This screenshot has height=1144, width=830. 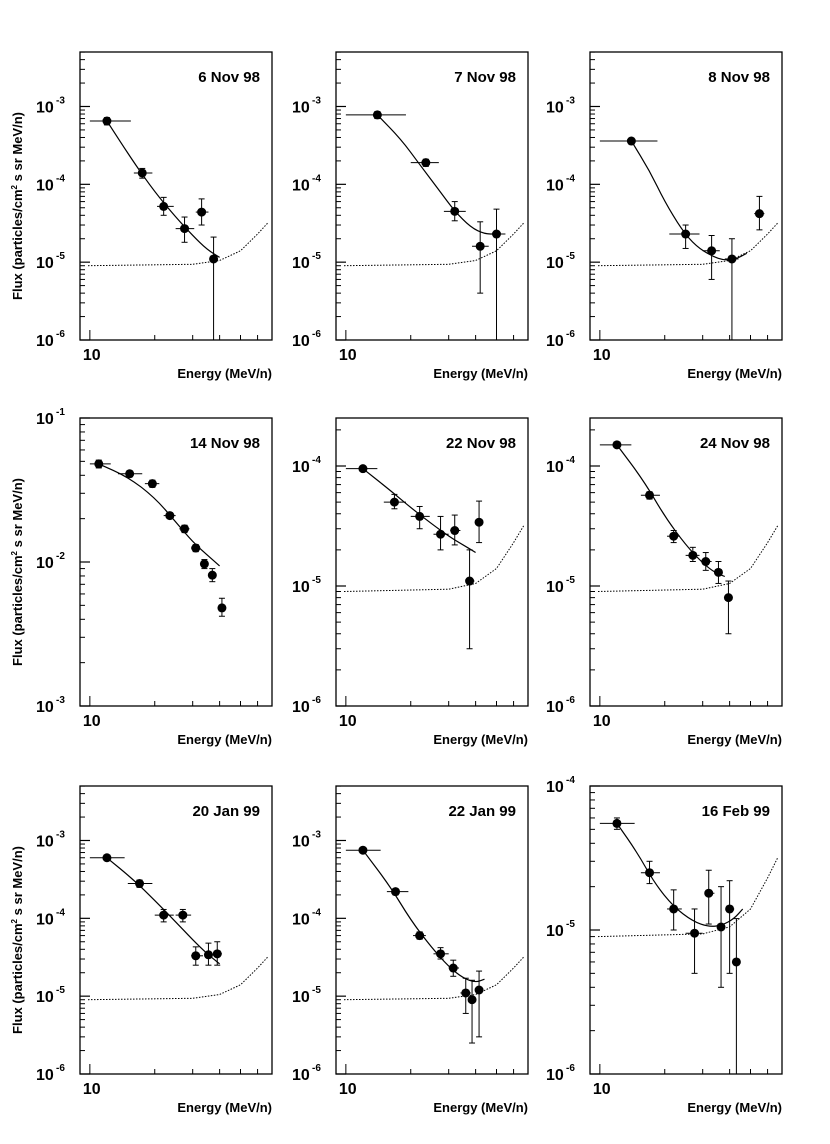 What do you see at coordinates (735, 443) in the screenshot?
I see `panel-date-title: 24 Nov 98` at bounding box center [735, 443].